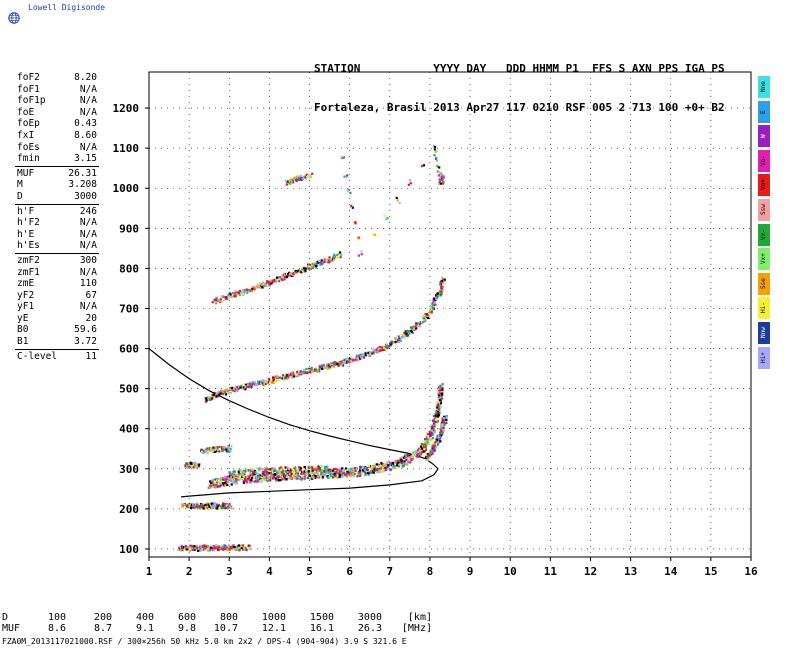 This screenshot has width=800, height=650. What do you see at coordinates (57, 197) in the screenshot?
I see `param-row-d: D 3000` at bounding box center [57, 197].